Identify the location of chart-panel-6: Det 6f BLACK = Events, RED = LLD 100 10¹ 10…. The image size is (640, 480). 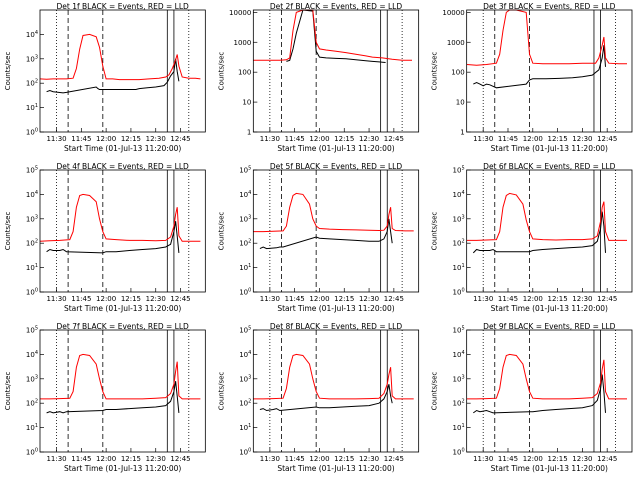
(532, 237).